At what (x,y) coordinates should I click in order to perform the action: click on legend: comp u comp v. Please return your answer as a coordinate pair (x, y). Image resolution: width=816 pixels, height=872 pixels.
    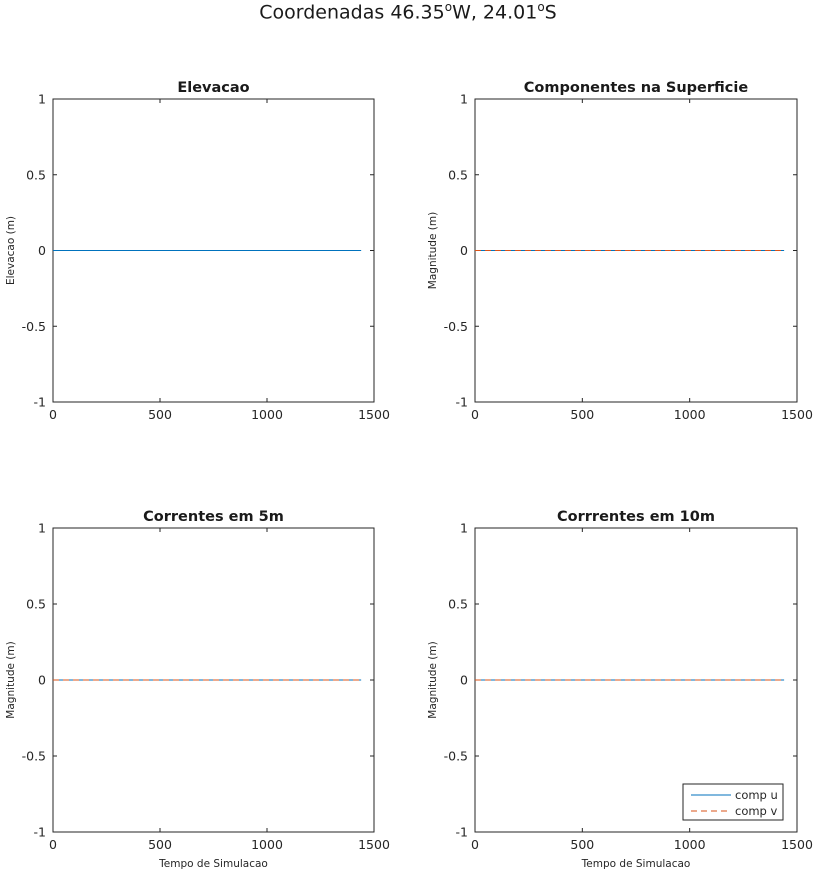
    Looking at the image, I should click on (733, 802).